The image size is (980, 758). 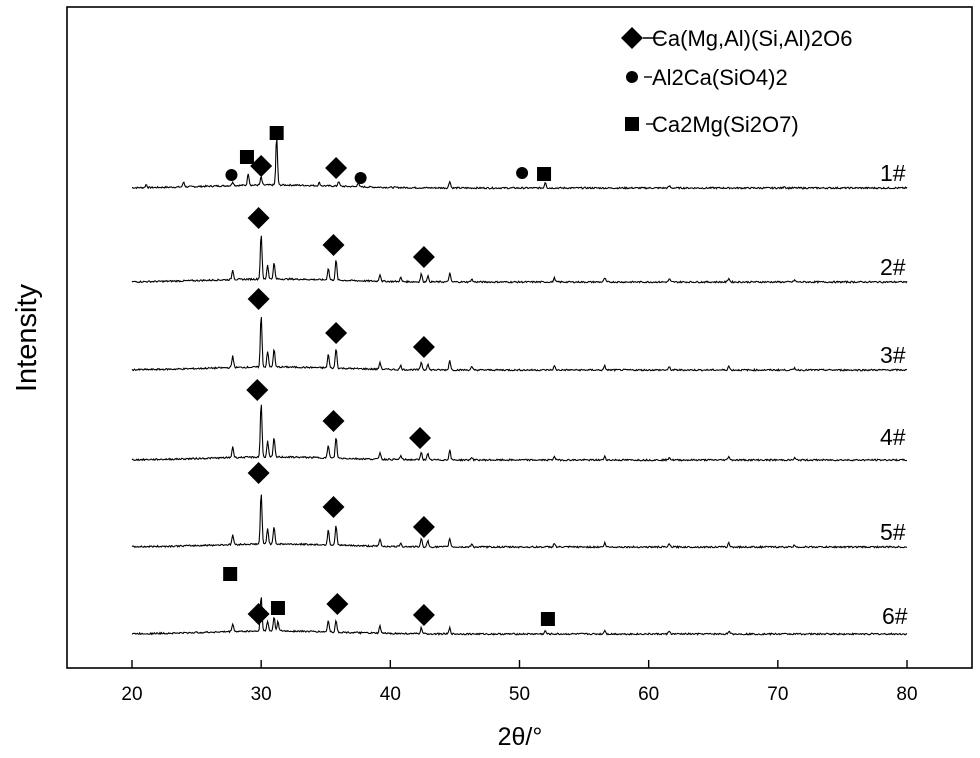 What do you see at coordinates (895, 616) in the screenshot?
I see `series-label-6: 6#` at bounding box center [895, 616].